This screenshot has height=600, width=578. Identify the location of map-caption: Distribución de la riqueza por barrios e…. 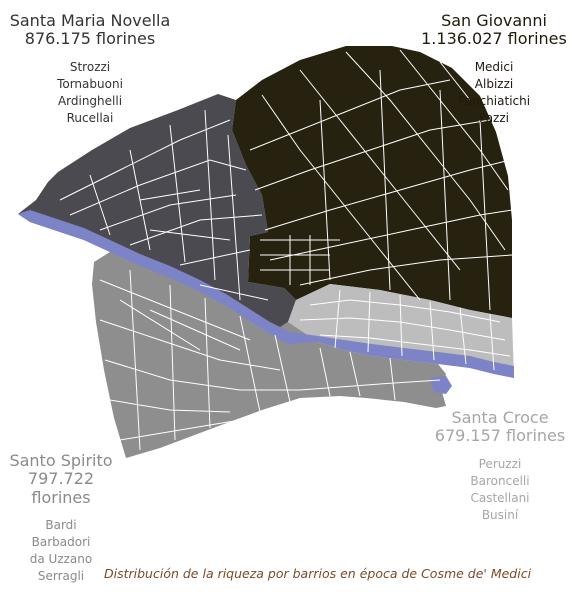
(318, 573).